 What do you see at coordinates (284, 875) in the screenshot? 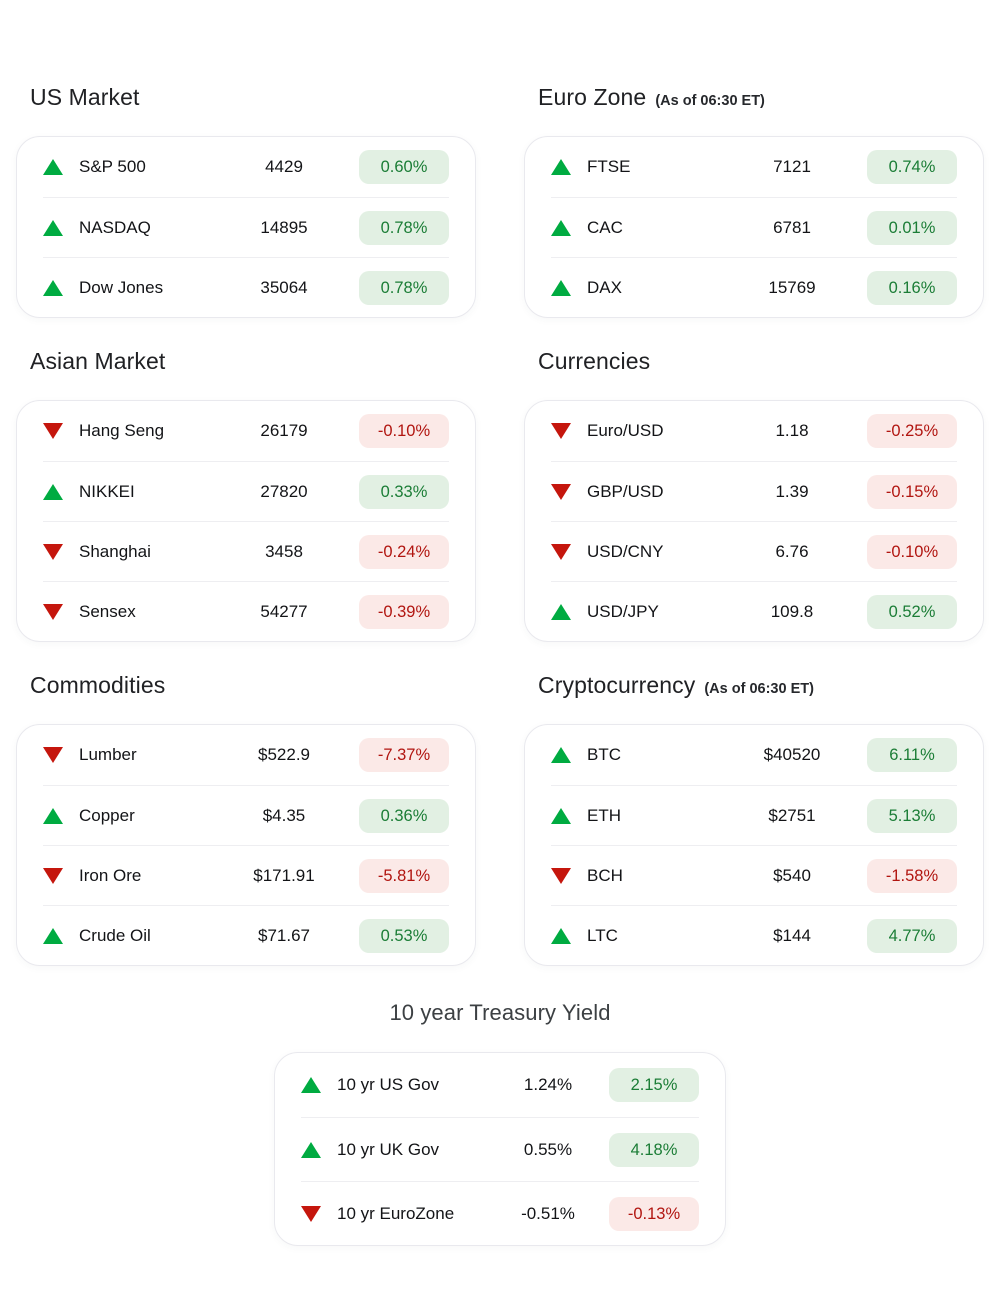
I see `instrument-value: $171.91` at bounding box center [284, 875].